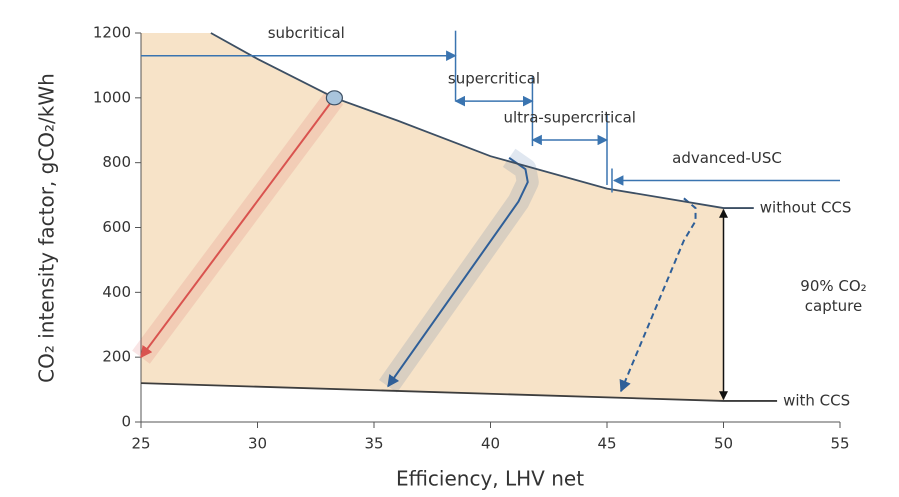 This screenshot has height=497, width=899. What do you see at coordinates (490, 444) in the screenshot?
I see `x-tick-label: 40` at bounding box center [490, 444].